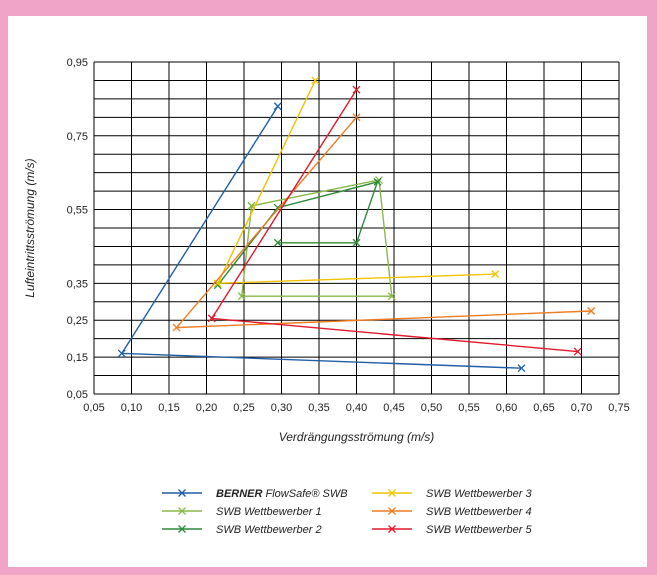  Describe the element at coordinates (269, 530) in the screenshot. I see `legend-label: SWB Wettbewerber 2` at that location.